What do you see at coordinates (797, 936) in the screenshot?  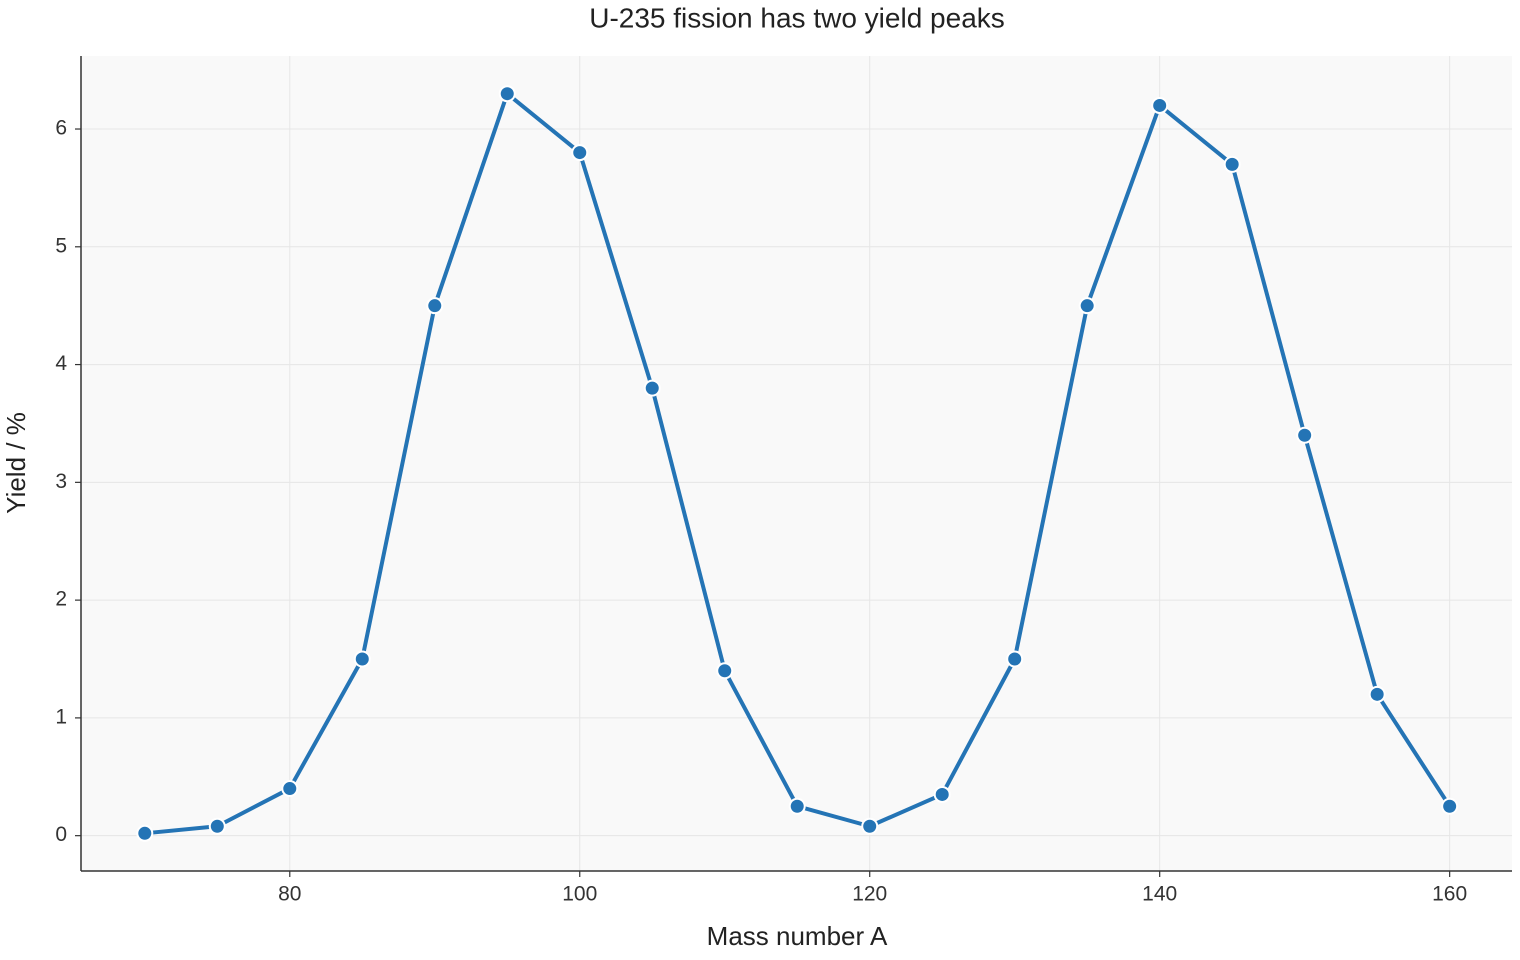 I see `x-axis-label: Mass number A` at bounding box center [797, 936].